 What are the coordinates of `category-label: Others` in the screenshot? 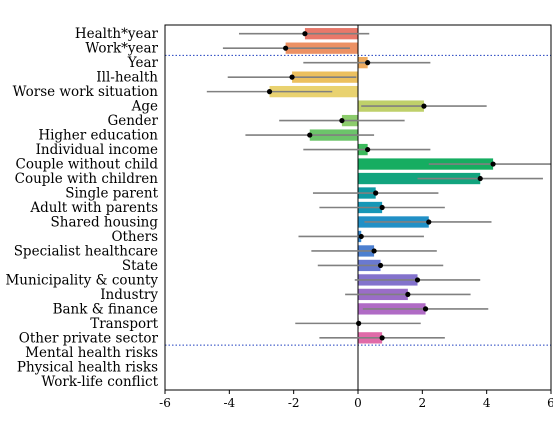 It's located at (134, 237).